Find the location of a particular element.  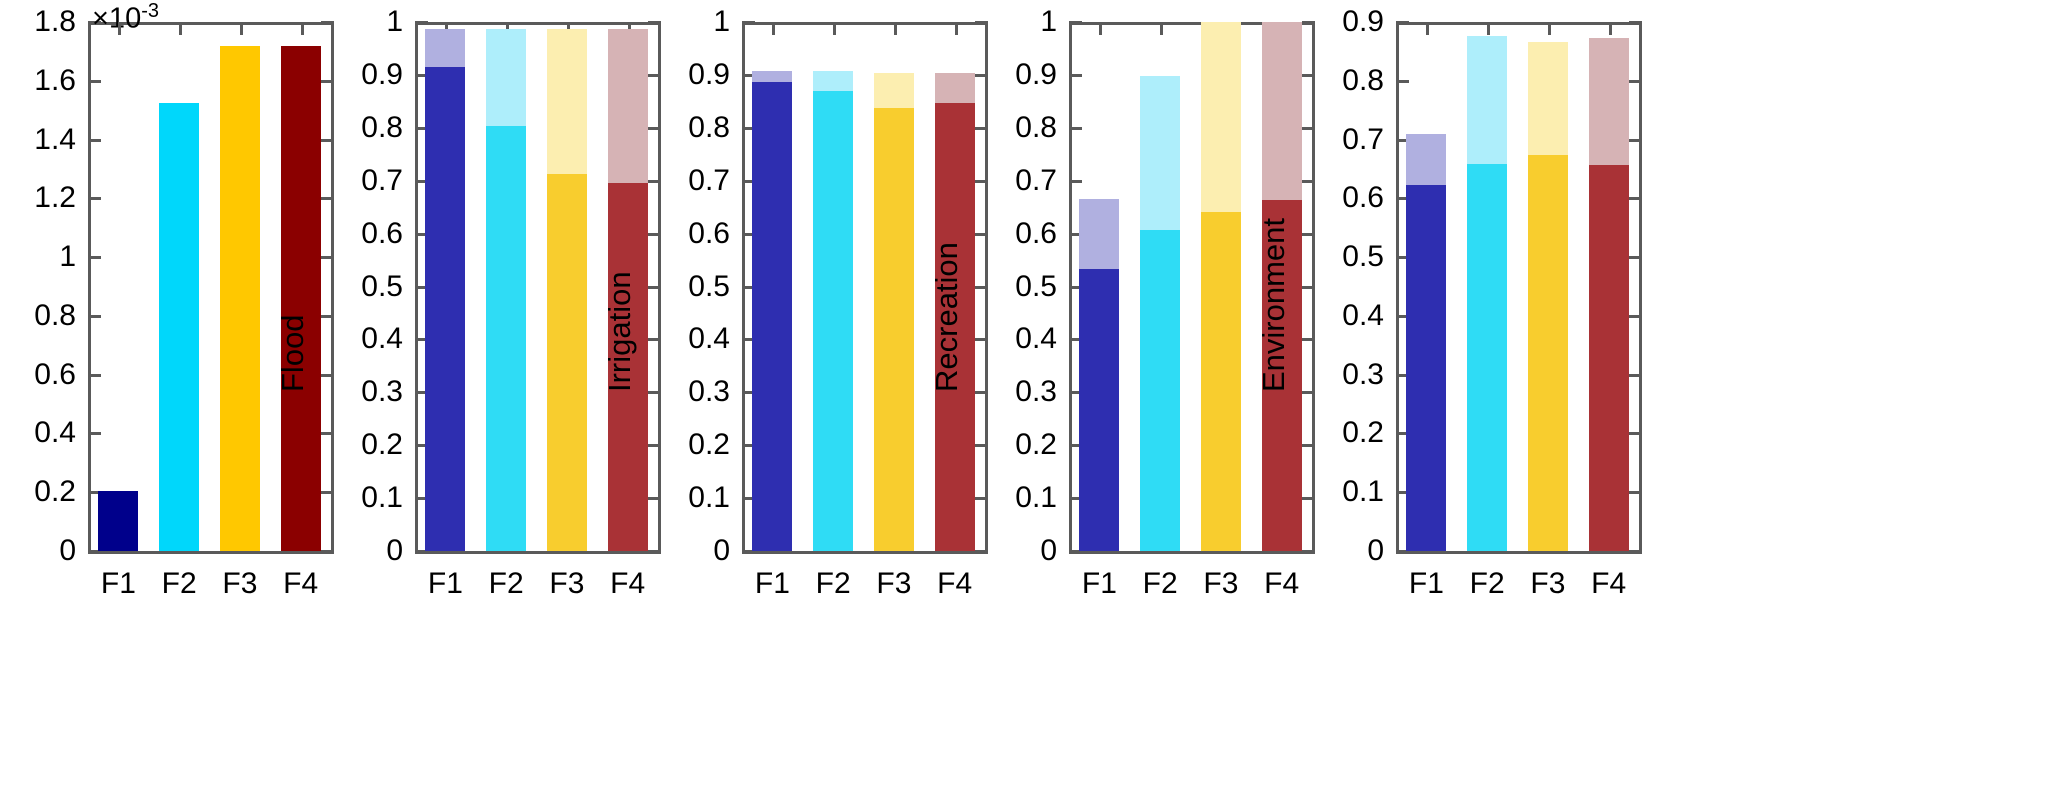

bar-upper-f4 is located at coordinates (1608, 101).